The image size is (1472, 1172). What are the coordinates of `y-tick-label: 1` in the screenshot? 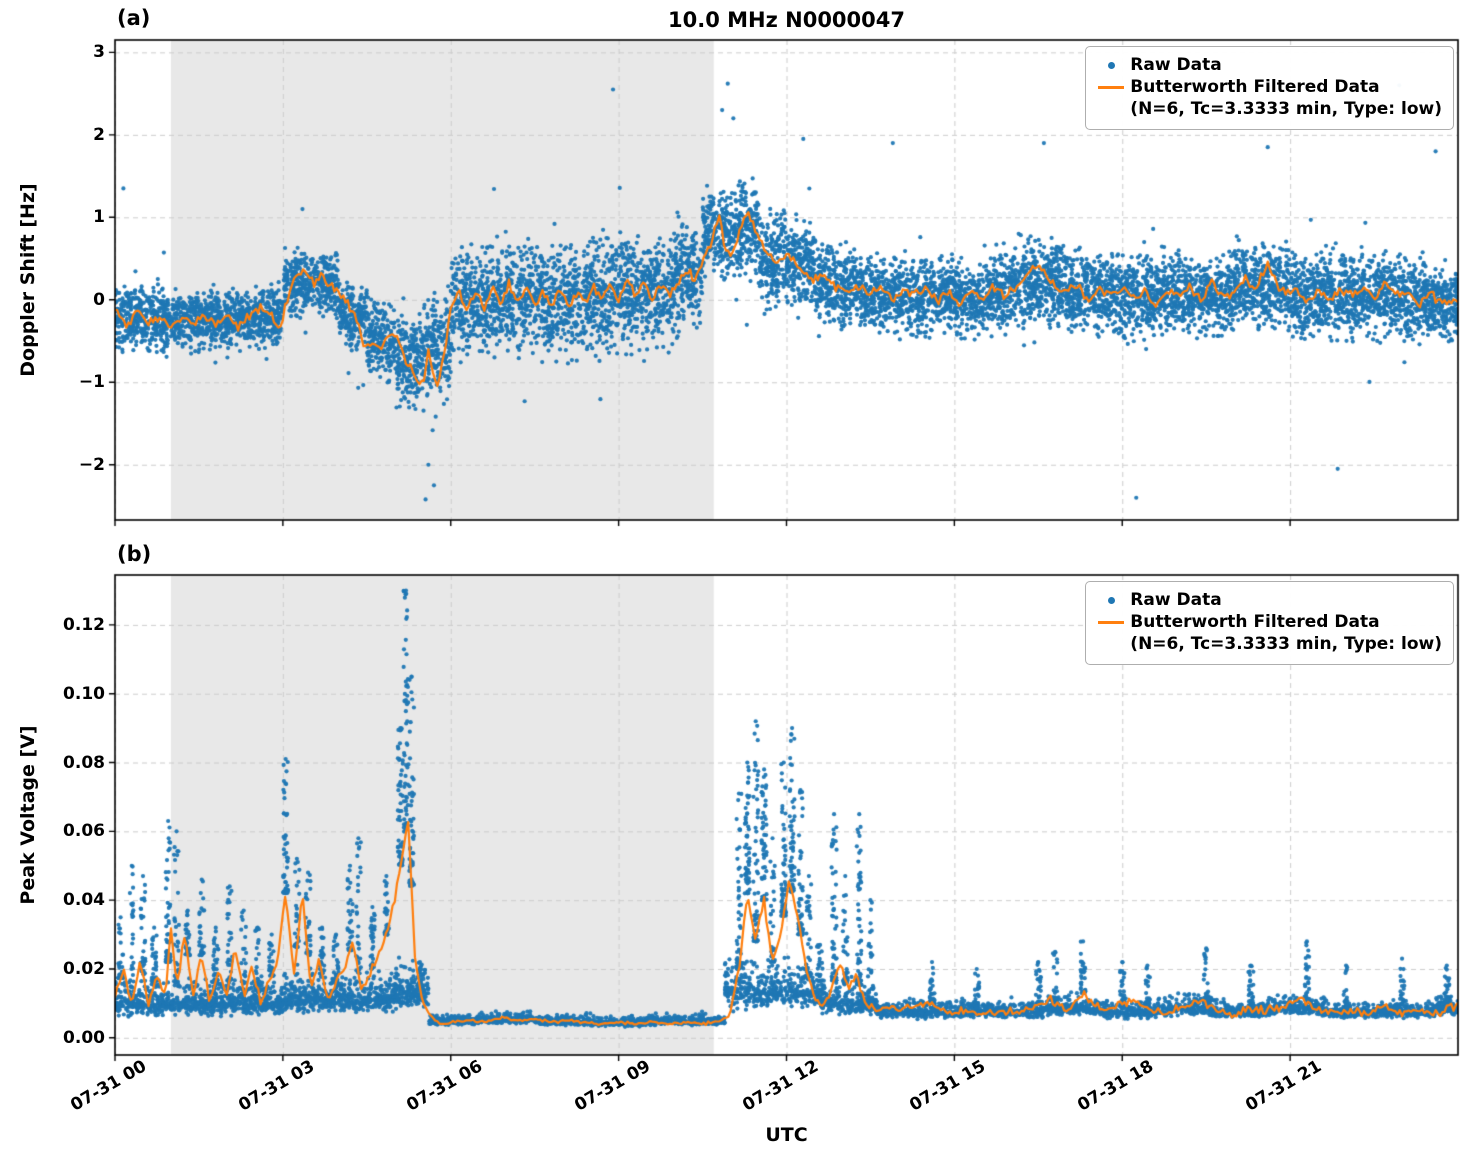 It's located at (99, 217).